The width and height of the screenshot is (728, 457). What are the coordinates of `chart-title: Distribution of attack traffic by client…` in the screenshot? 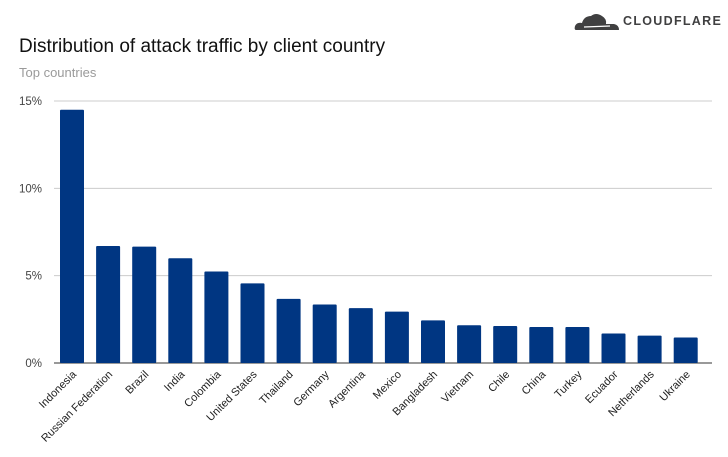 It's located at (202, 46).